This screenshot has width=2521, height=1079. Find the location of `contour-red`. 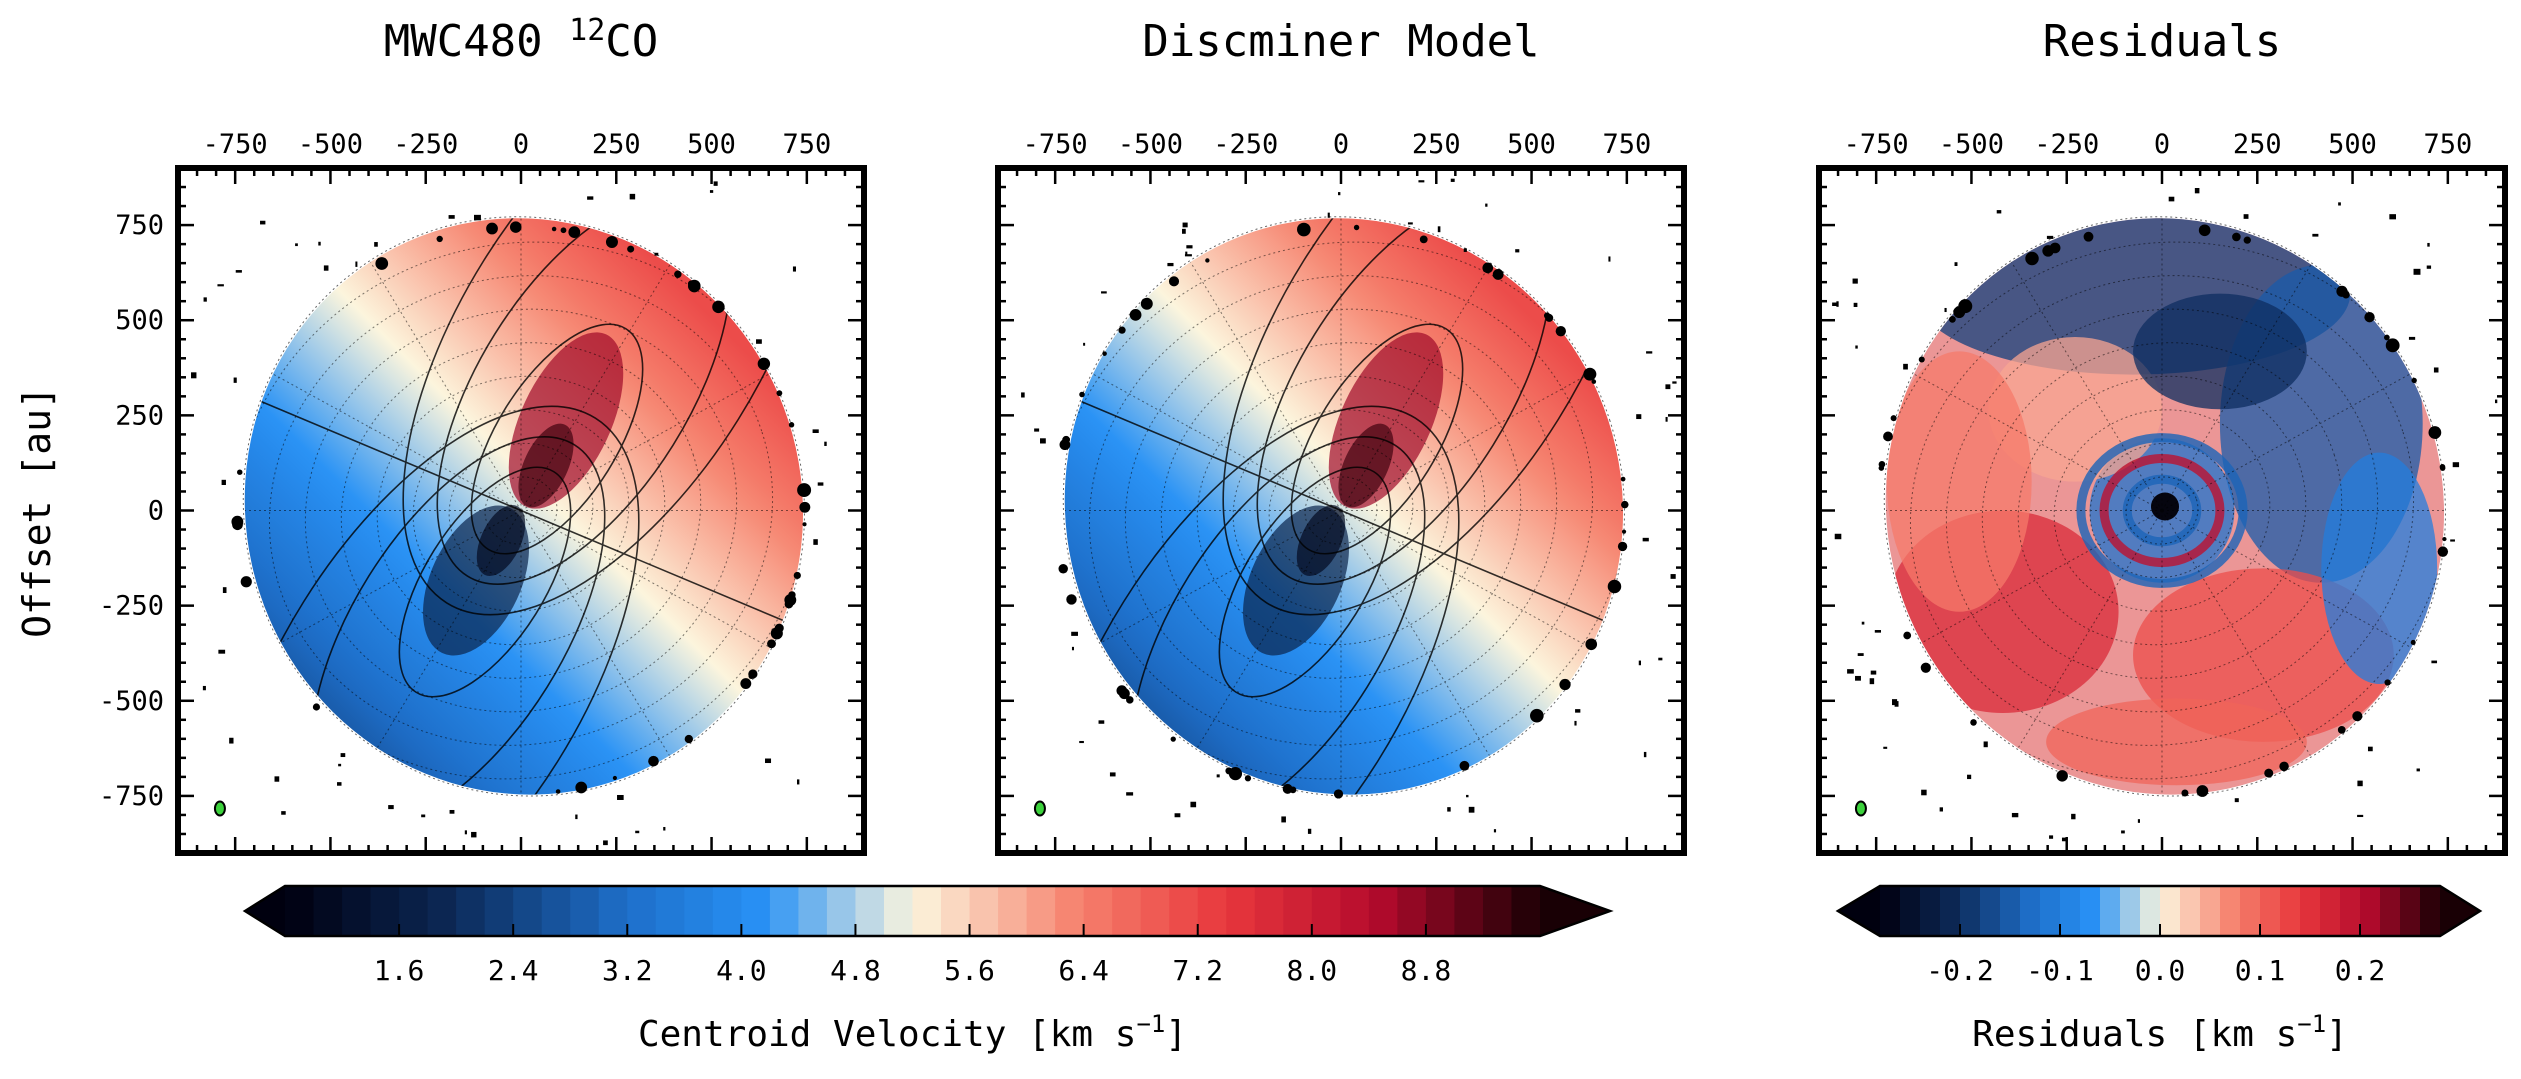

contour-red is located at coordinates (611, 380).